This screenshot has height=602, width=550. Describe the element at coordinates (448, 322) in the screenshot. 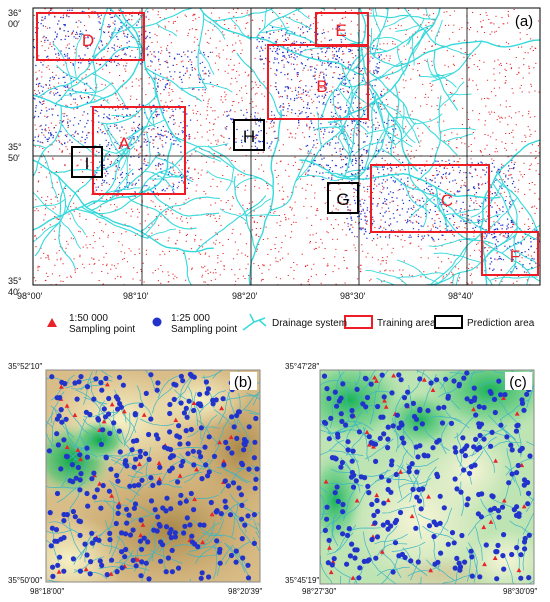

I see `black-rectangle-icon` at that location.